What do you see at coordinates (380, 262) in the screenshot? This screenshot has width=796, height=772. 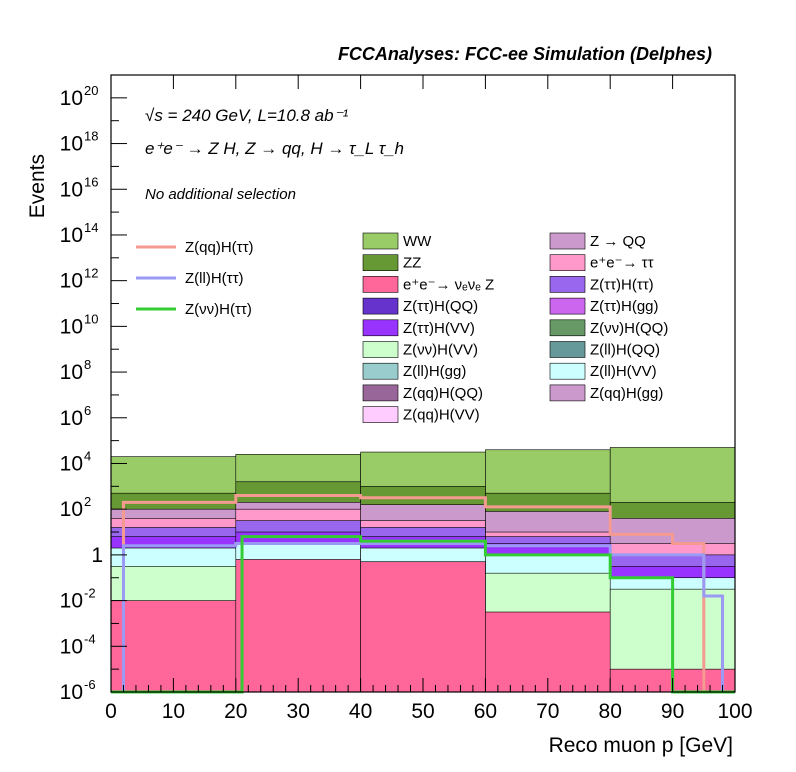 I see `legend-swatch-zz` at bounding box center [380, 262].